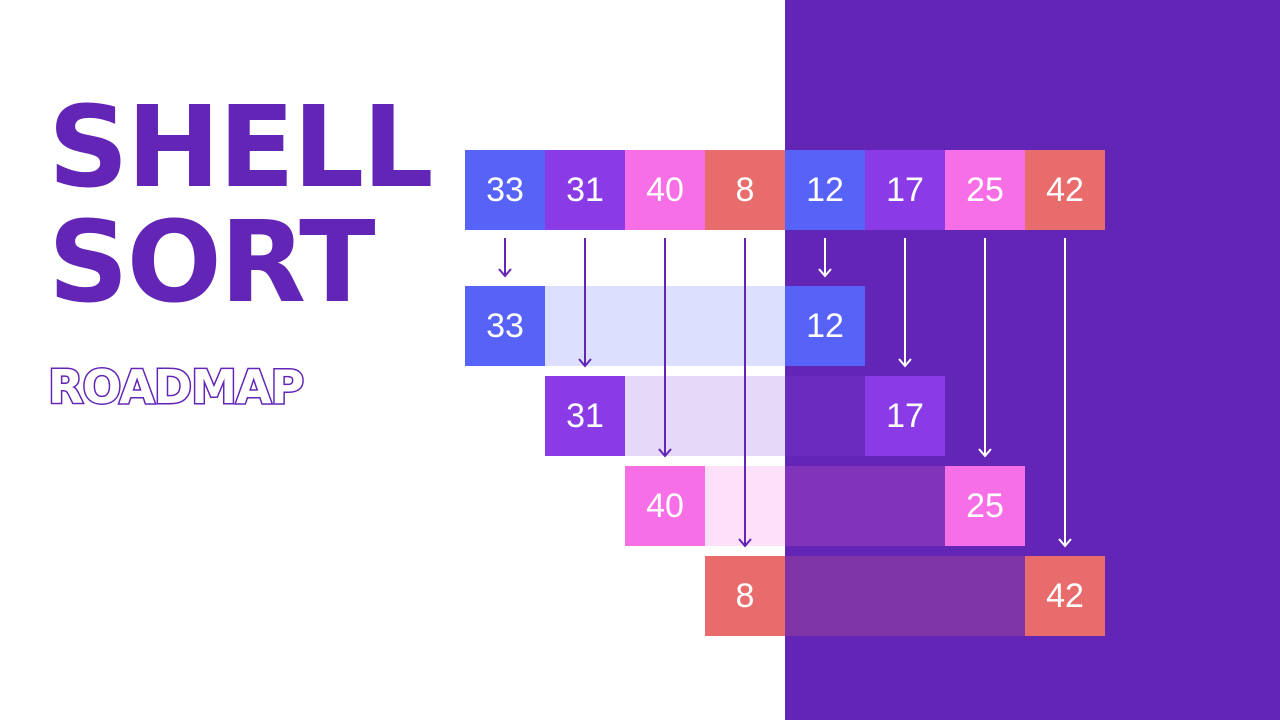 This screenshot has height=720, width=1280. I want to click on group-cell: 8, so click(745, 596).